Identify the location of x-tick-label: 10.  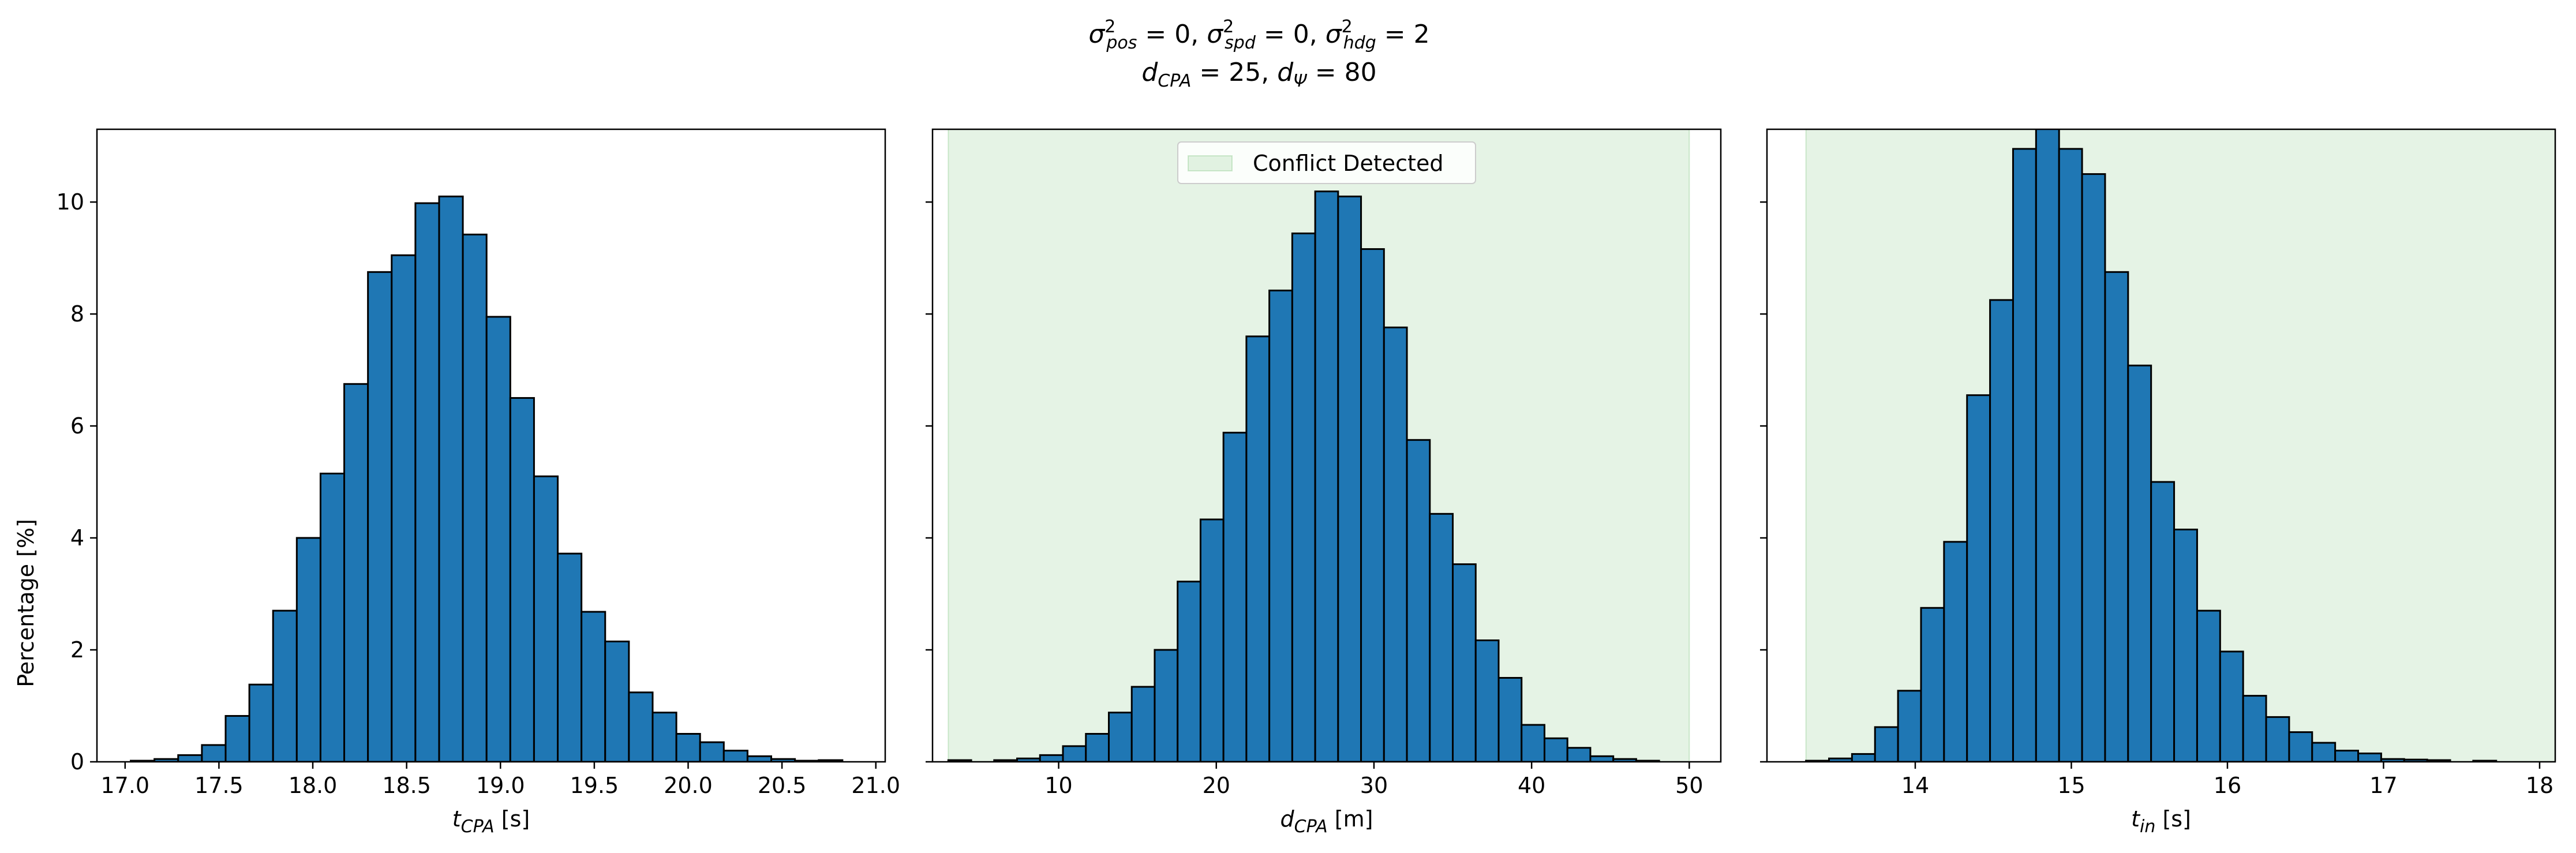
(1058, 785).